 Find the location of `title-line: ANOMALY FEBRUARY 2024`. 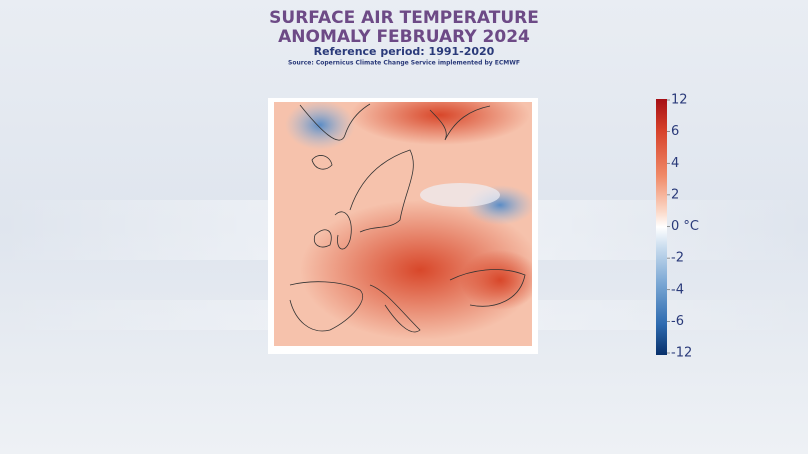

title-line: ANOMALY FEBRUARY 2024 is located at coordinates (404, 37).